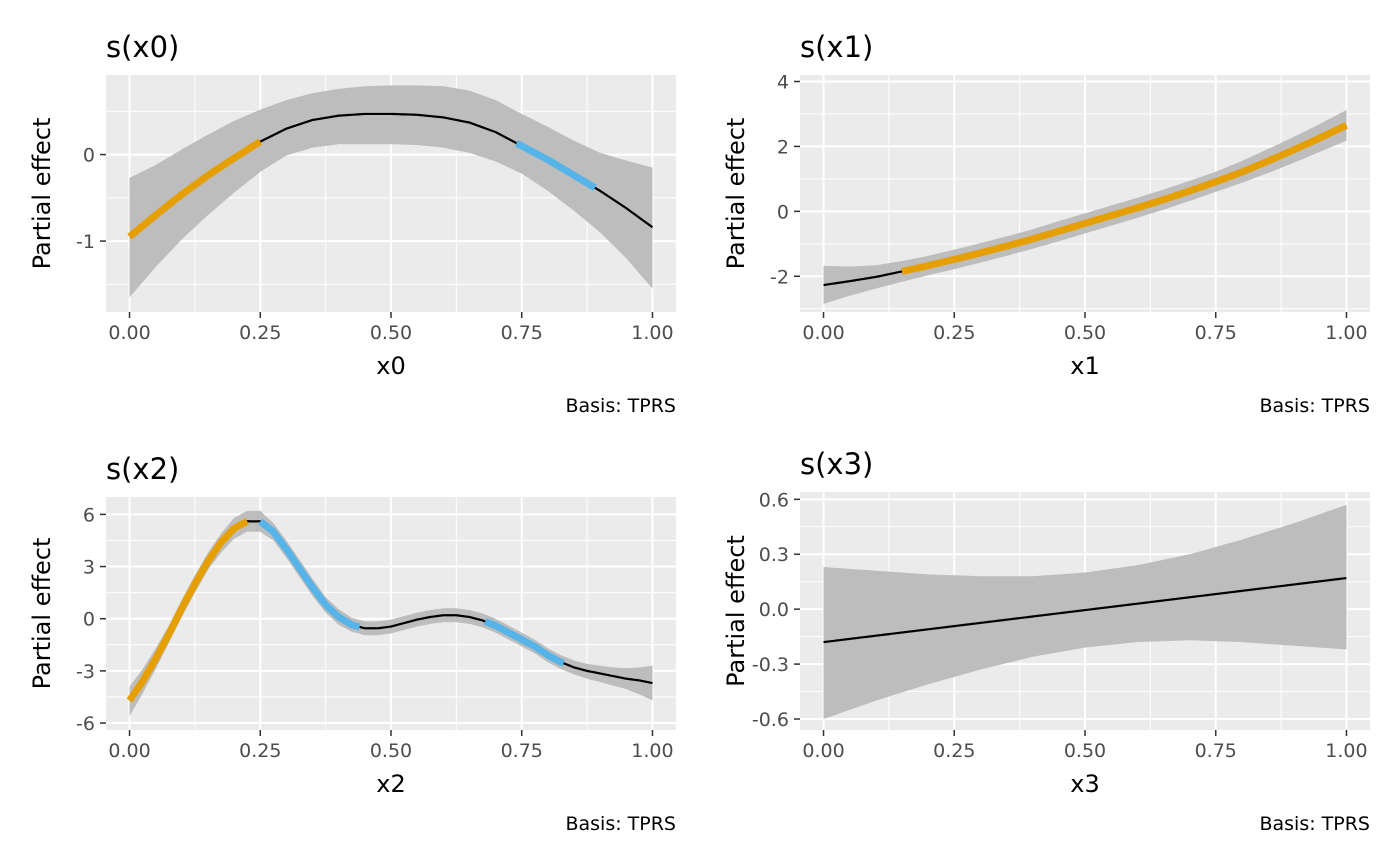 This screenshot has width=1400, height=866. Describe the element at coordinates (836, 464) in the screenshot. I see `panel-title: s(x3)` at that location.